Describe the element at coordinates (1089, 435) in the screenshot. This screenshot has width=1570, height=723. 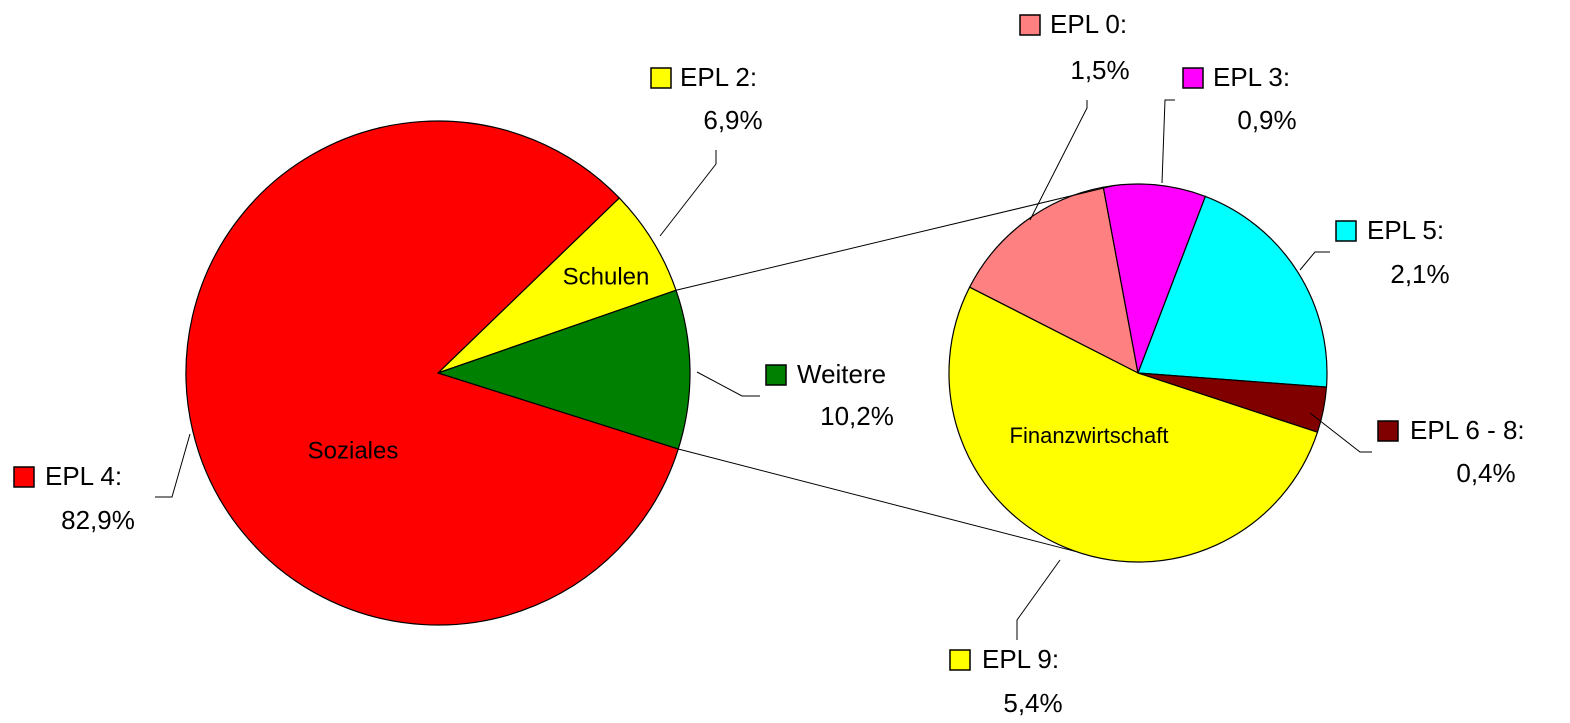
I see `annotation: Finanzwirtschaft` at that location.